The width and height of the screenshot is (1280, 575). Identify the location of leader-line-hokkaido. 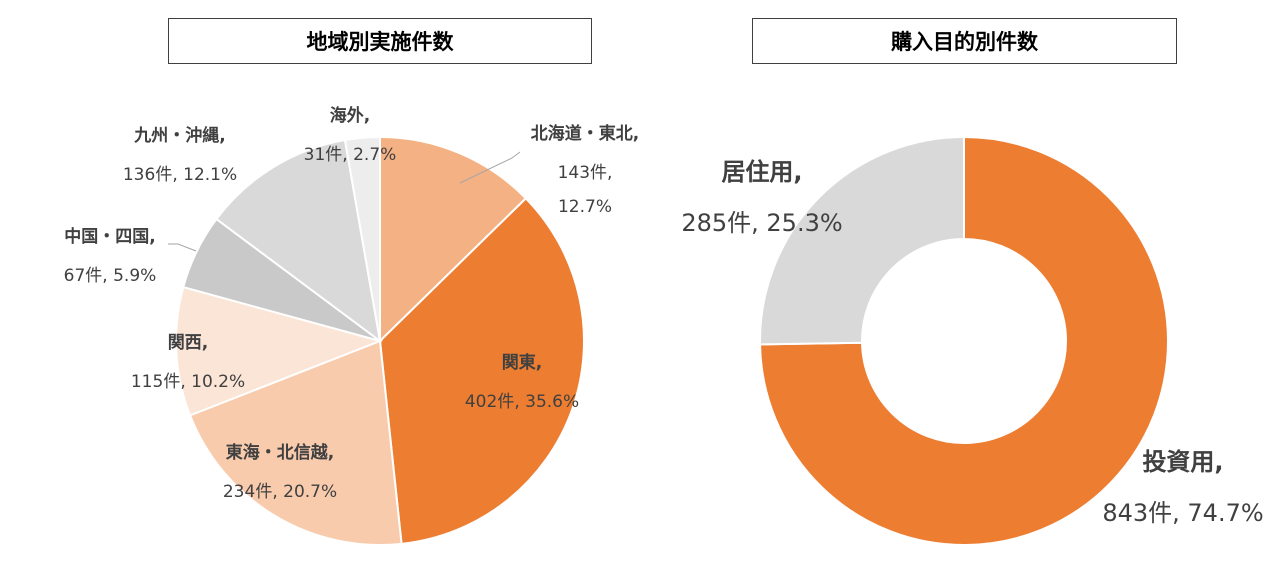
(490, 167).